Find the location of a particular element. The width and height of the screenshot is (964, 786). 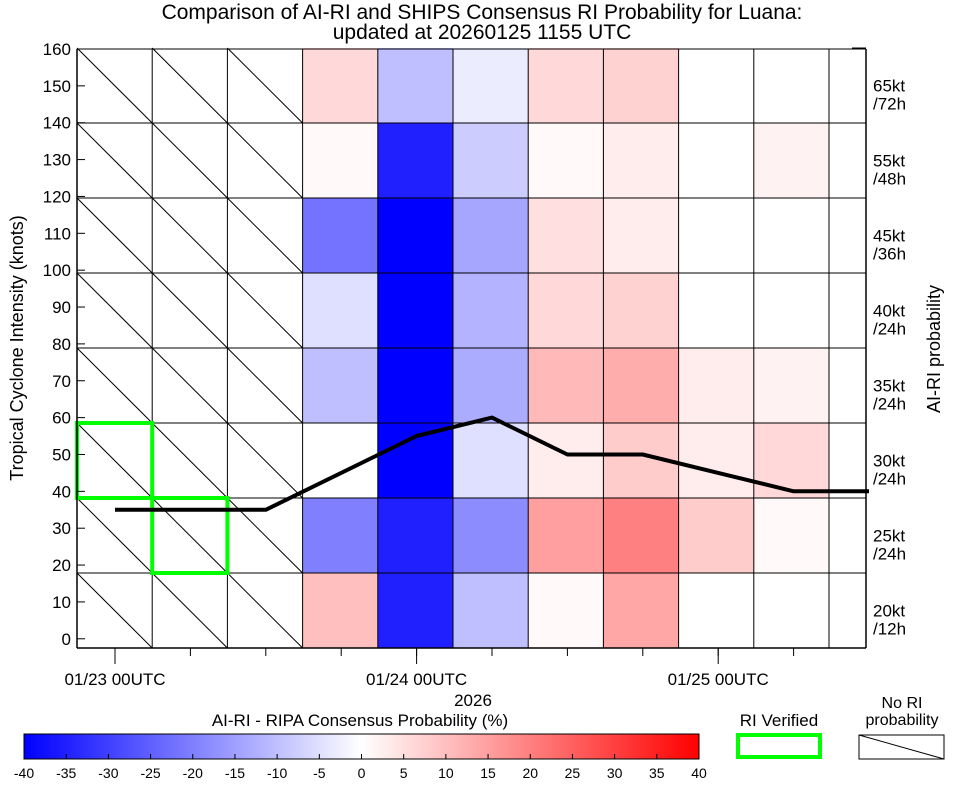

row-threshold-label-top: 40kt is located at coordinates (889, 311).